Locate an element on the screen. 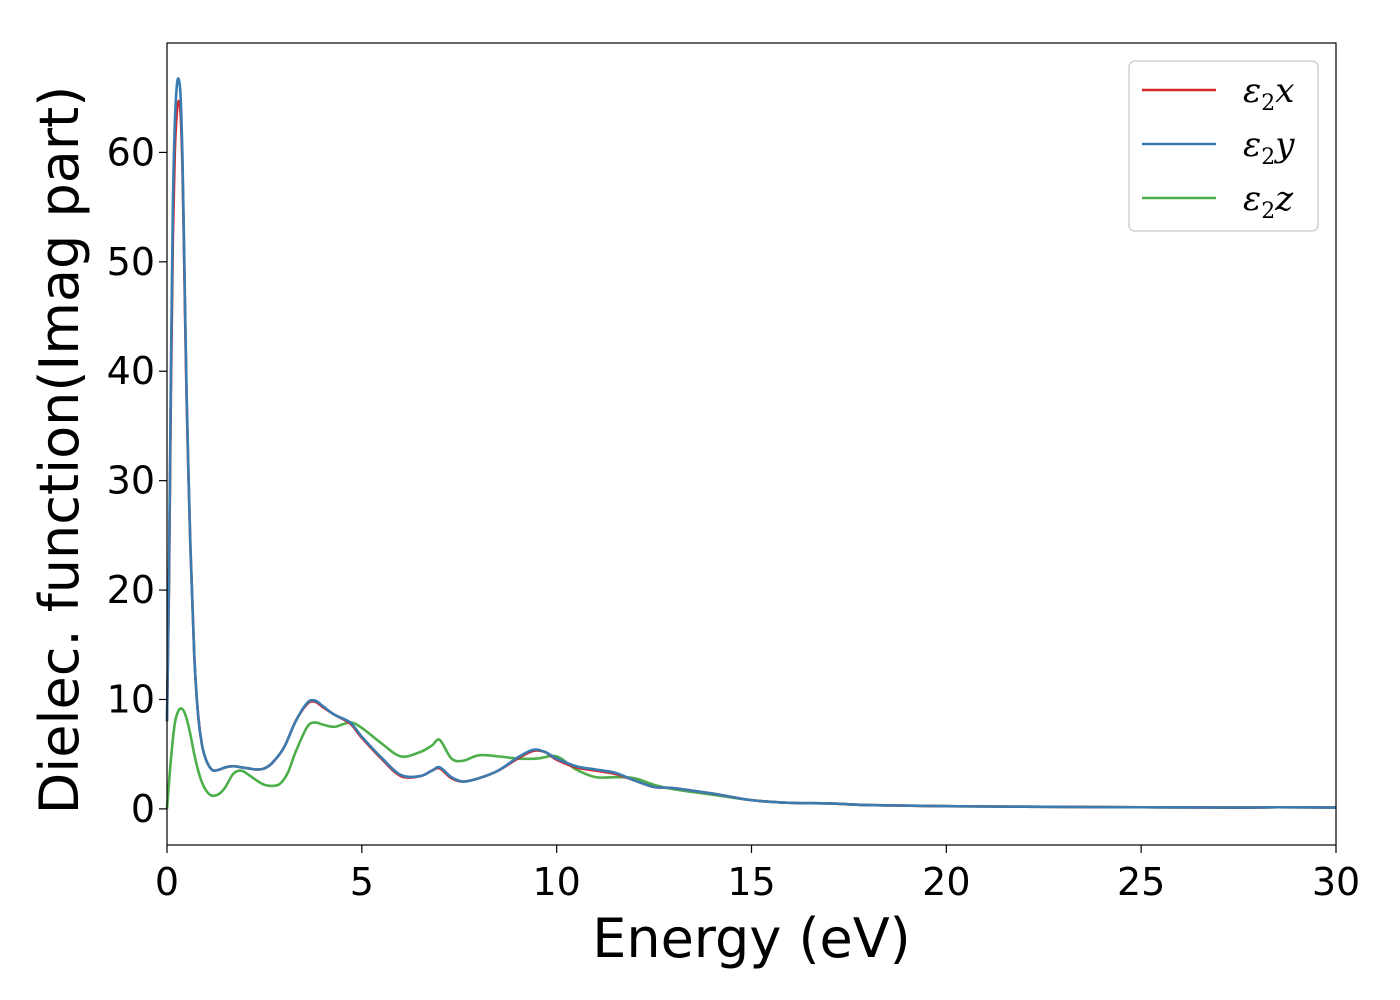  y-tick-label: 10 is located at coordinates (131, 699).